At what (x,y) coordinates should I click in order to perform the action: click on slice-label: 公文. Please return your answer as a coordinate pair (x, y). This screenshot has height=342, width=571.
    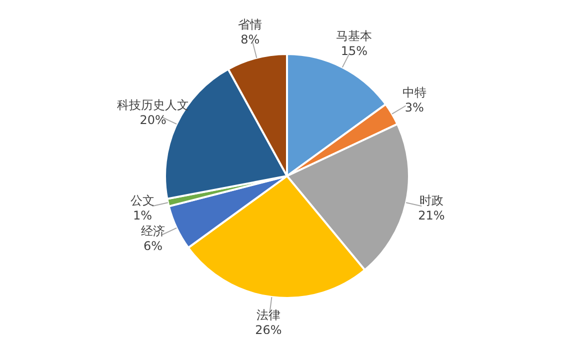
    Looking at the image, I should click on (142, 200).